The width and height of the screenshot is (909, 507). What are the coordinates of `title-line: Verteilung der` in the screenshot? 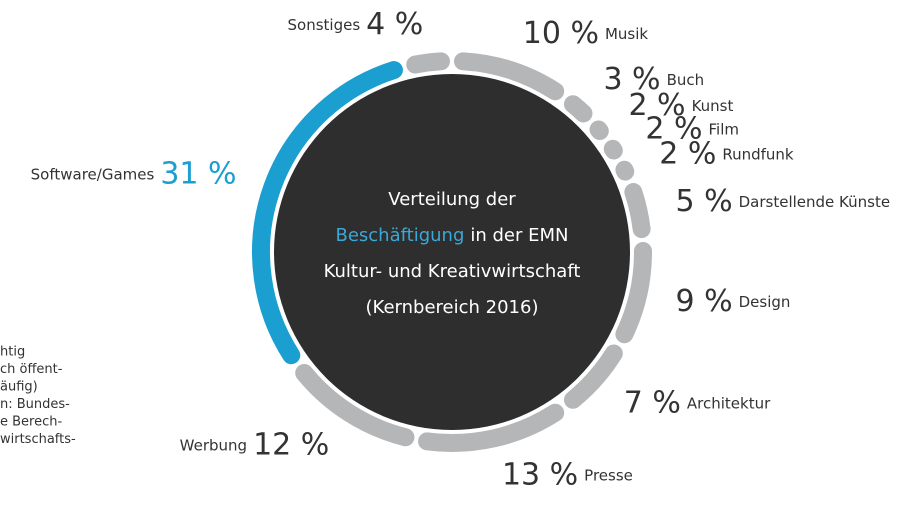 It's located at (452, 199).